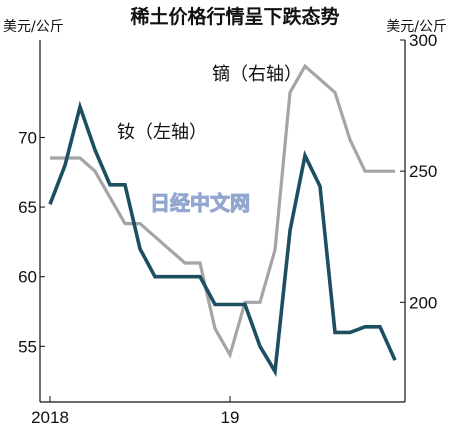 This screenshot has height=441, width=450. What do you see at coordinates (200, 203) in the screenshot?
I see `watermark: 日经中文网` at bounding box center [200, 203].